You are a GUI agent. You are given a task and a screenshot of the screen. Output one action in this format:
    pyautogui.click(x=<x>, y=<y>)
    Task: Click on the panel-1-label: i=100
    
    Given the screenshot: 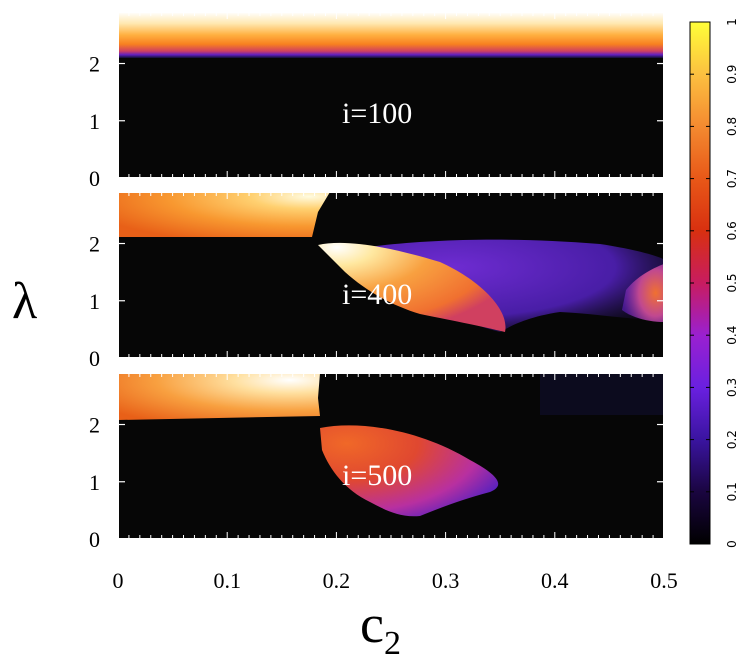 What is the action you would take?
    pyautogui.click(x=377, y=113)
    